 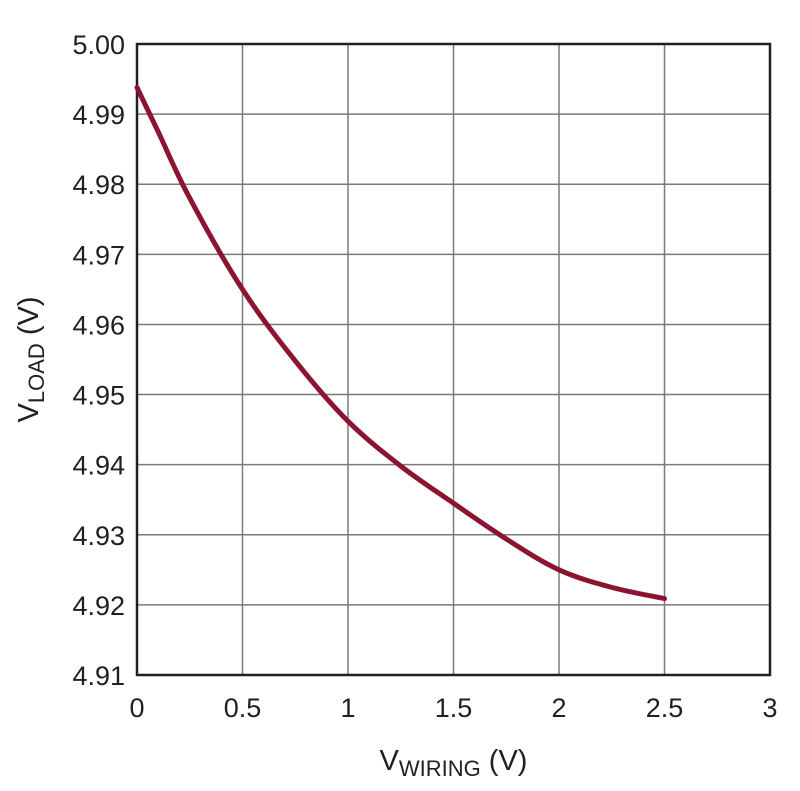 I want to click on x-tick-label: 3, so click(x=769, y=708).